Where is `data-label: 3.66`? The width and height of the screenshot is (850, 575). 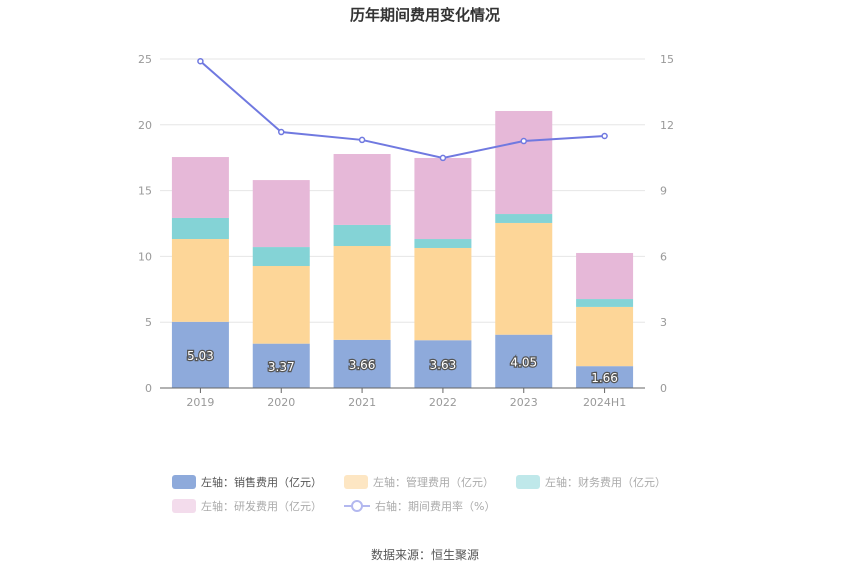
data-label: 3.66 is located at coordinates (362, 365).